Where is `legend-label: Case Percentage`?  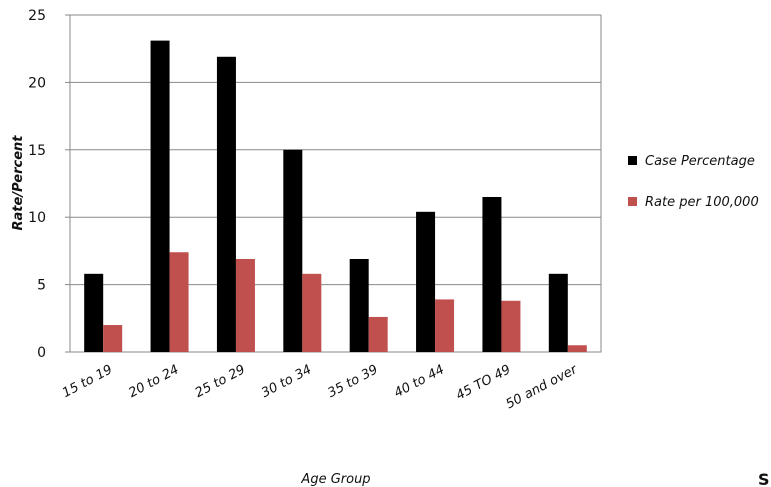 legend-label: Case Percentage is located at coordinates (700, 161).